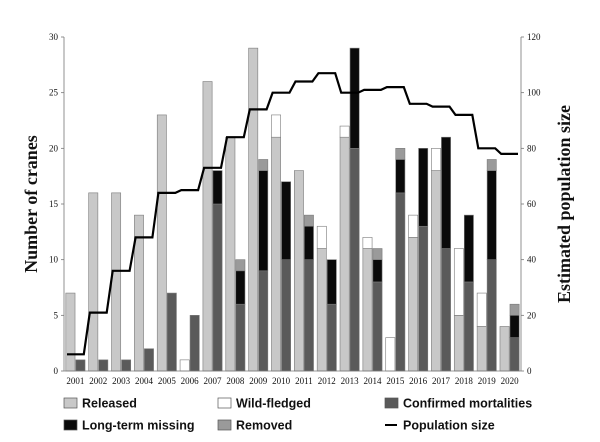 This screenshot has height=442, width=600. Describe the element at coordinates (446, 192) in the screenshot. I see `bar-long-term-missing-2017` at that location.